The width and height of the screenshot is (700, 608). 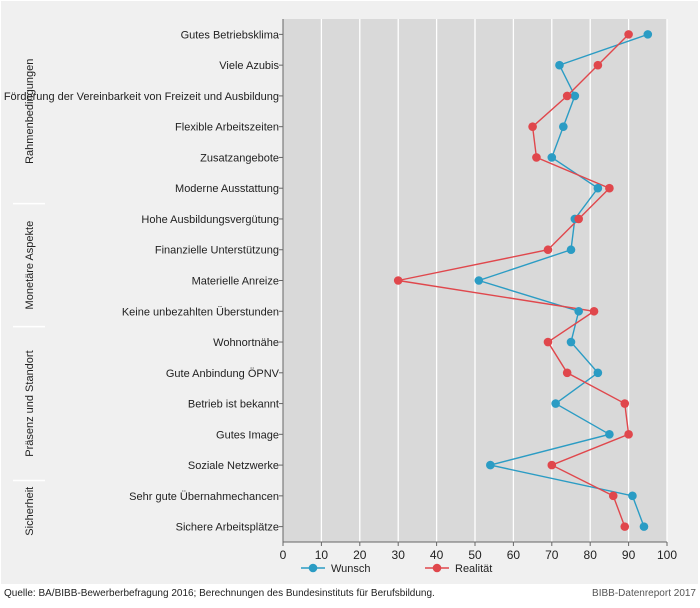 What do you see at coordinates (30, 111) in the screenshot?
I see `group-label: Rahmenbedingungen` at bounding box center [30, 111].